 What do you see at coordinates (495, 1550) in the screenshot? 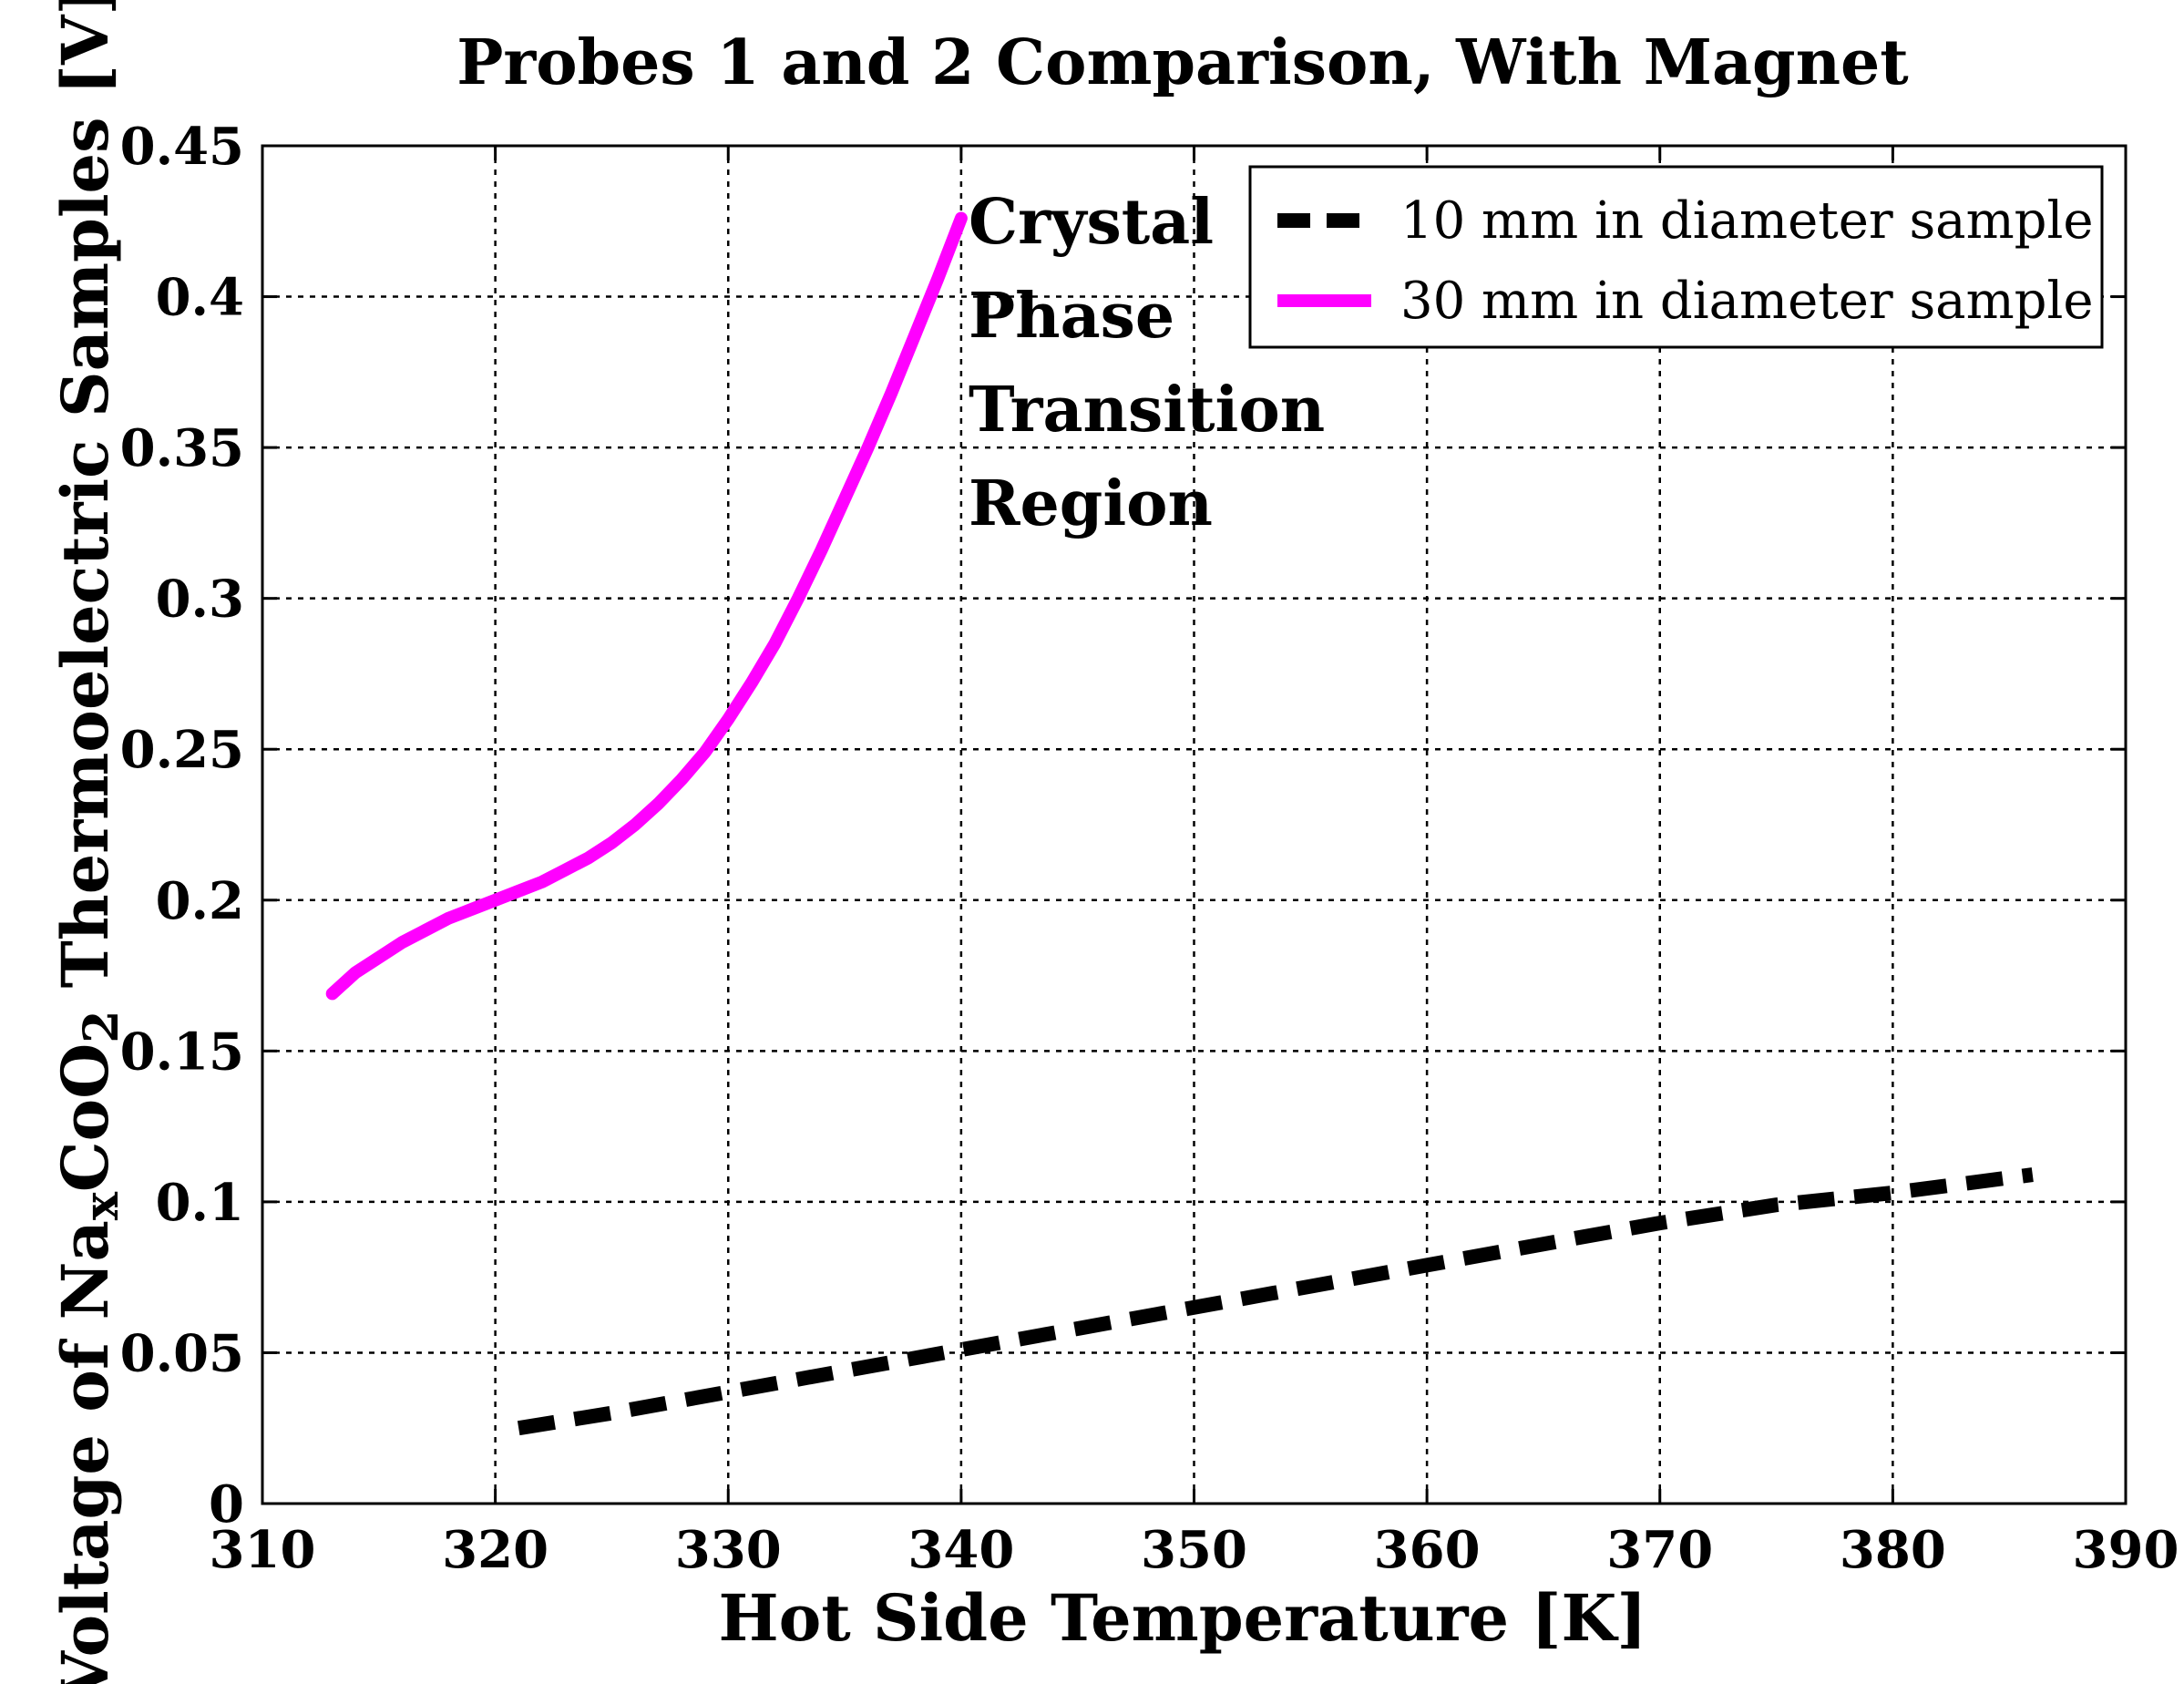
I see `x-tick-label: 320` at bounding box center [495, 1550].